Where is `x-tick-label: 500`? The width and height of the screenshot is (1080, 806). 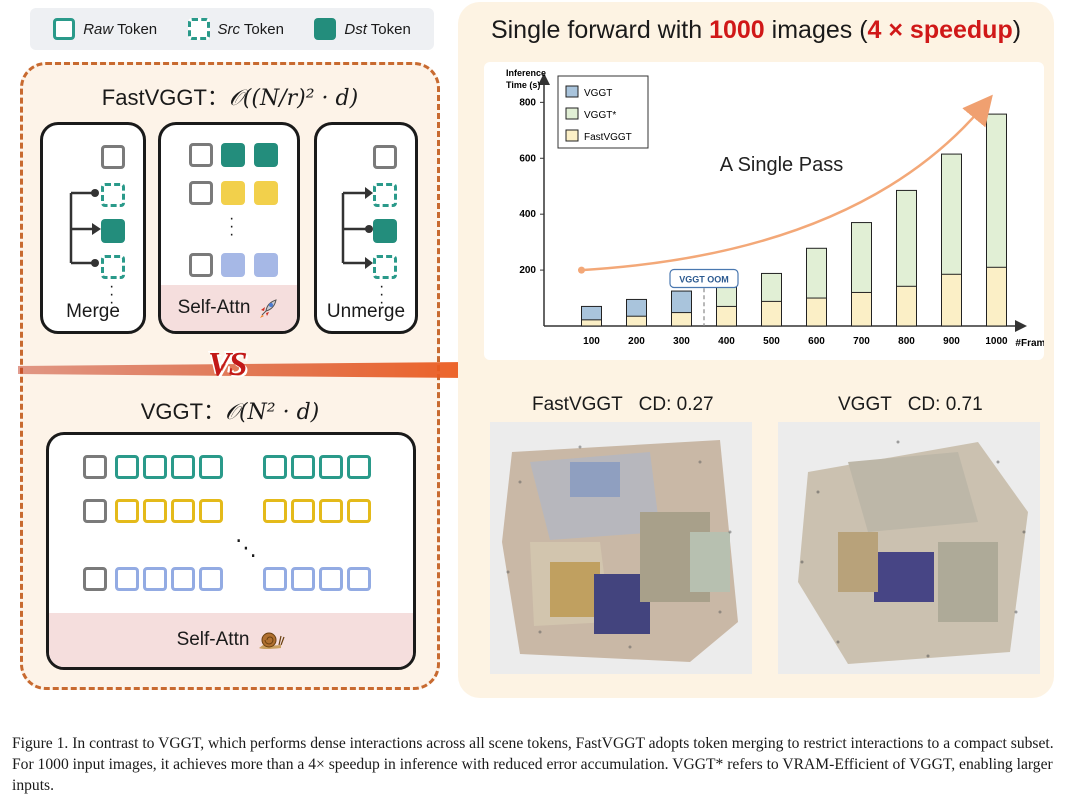 x-tick-label: 500 is located at coordinates (771, 341).